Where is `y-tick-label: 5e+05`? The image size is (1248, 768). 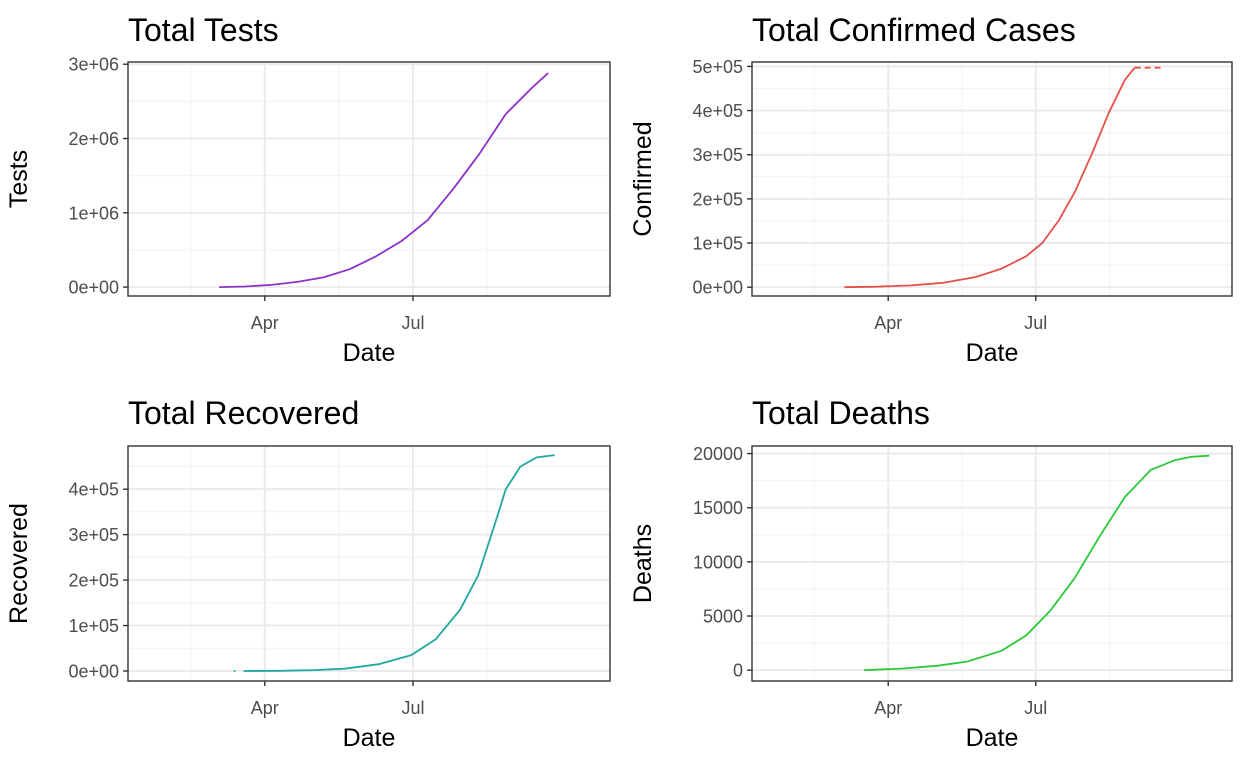
y-tick-label: 5e+05 is located at coordinates (717, 67).